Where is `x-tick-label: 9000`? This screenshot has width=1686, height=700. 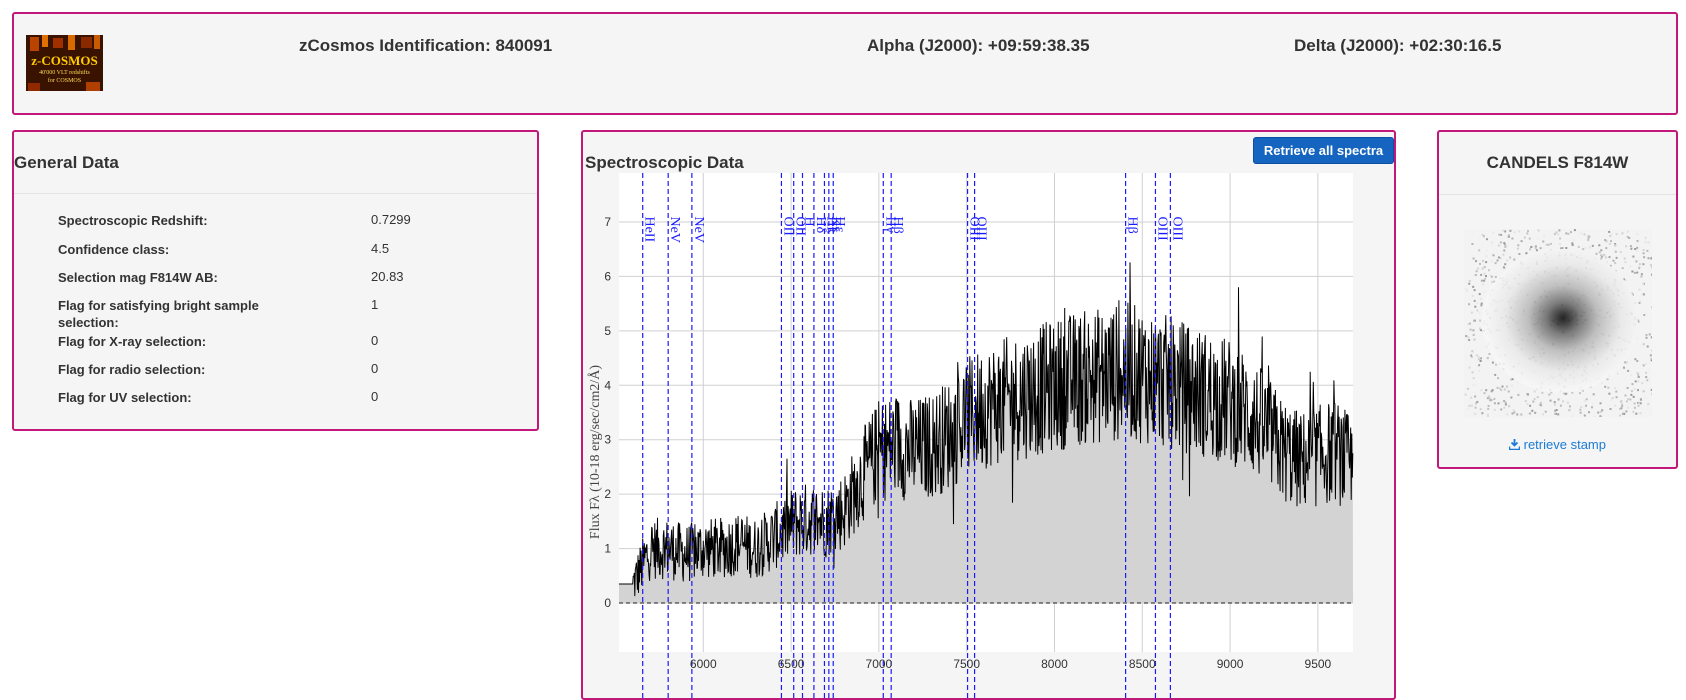 x-tick-label: 9000 is located at coordinates (1230, 664).